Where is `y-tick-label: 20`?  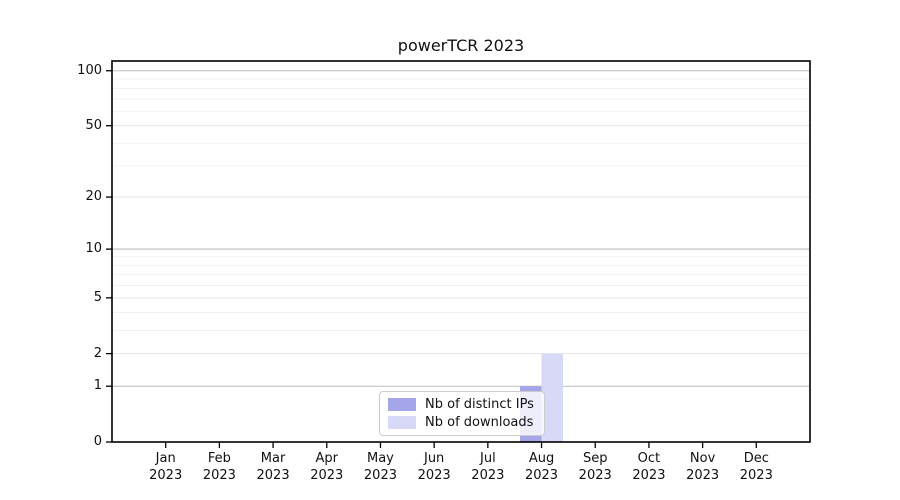
y-tick-label: 20 is located at coordinates (93, 197).